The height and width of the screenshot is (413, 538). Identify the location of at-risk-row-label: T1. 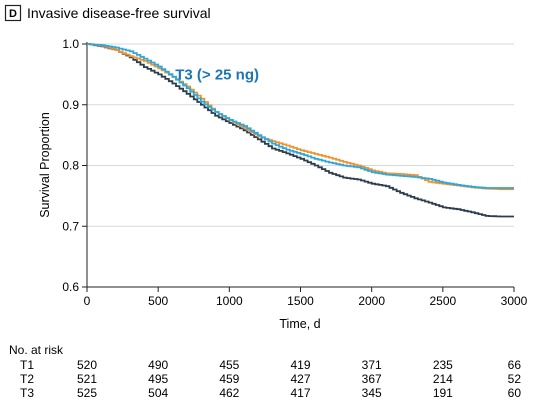
(27, 365).